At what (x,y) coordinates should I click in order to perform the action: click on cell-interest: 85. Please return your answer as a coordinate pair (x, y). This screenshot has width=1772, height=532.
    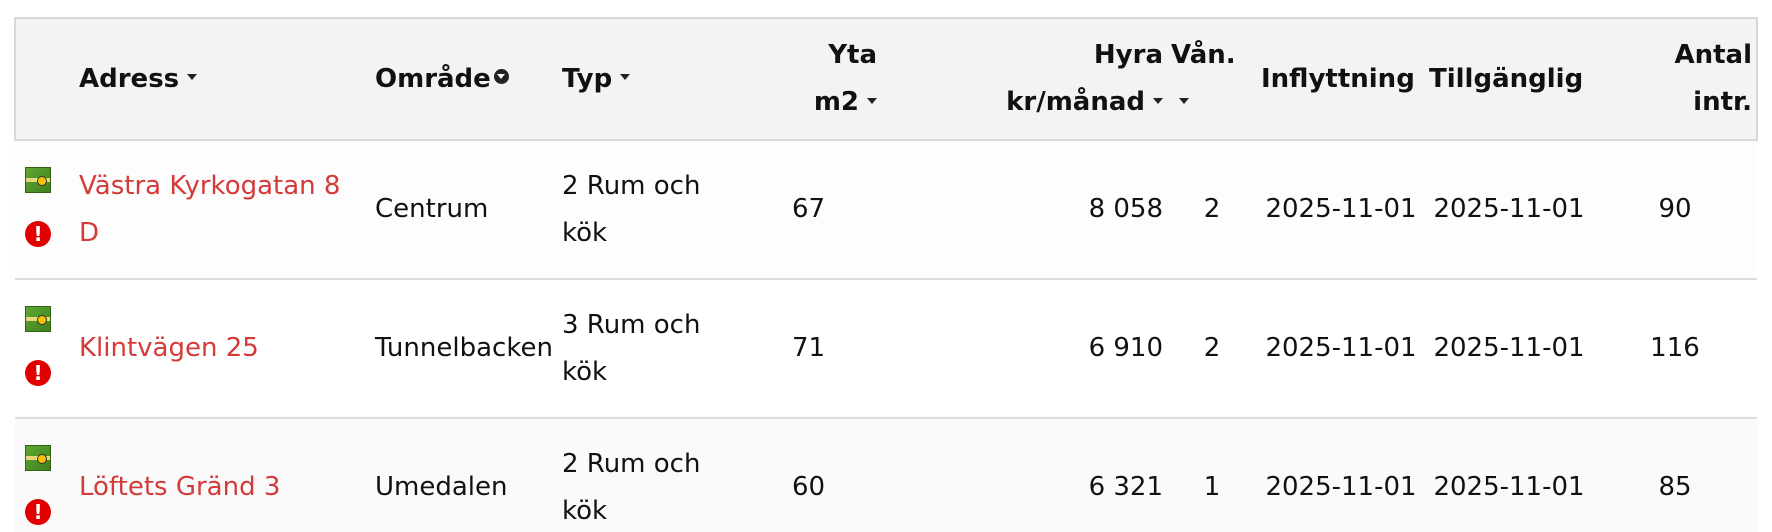
    Looking at the image, I should click on (1675, 474).